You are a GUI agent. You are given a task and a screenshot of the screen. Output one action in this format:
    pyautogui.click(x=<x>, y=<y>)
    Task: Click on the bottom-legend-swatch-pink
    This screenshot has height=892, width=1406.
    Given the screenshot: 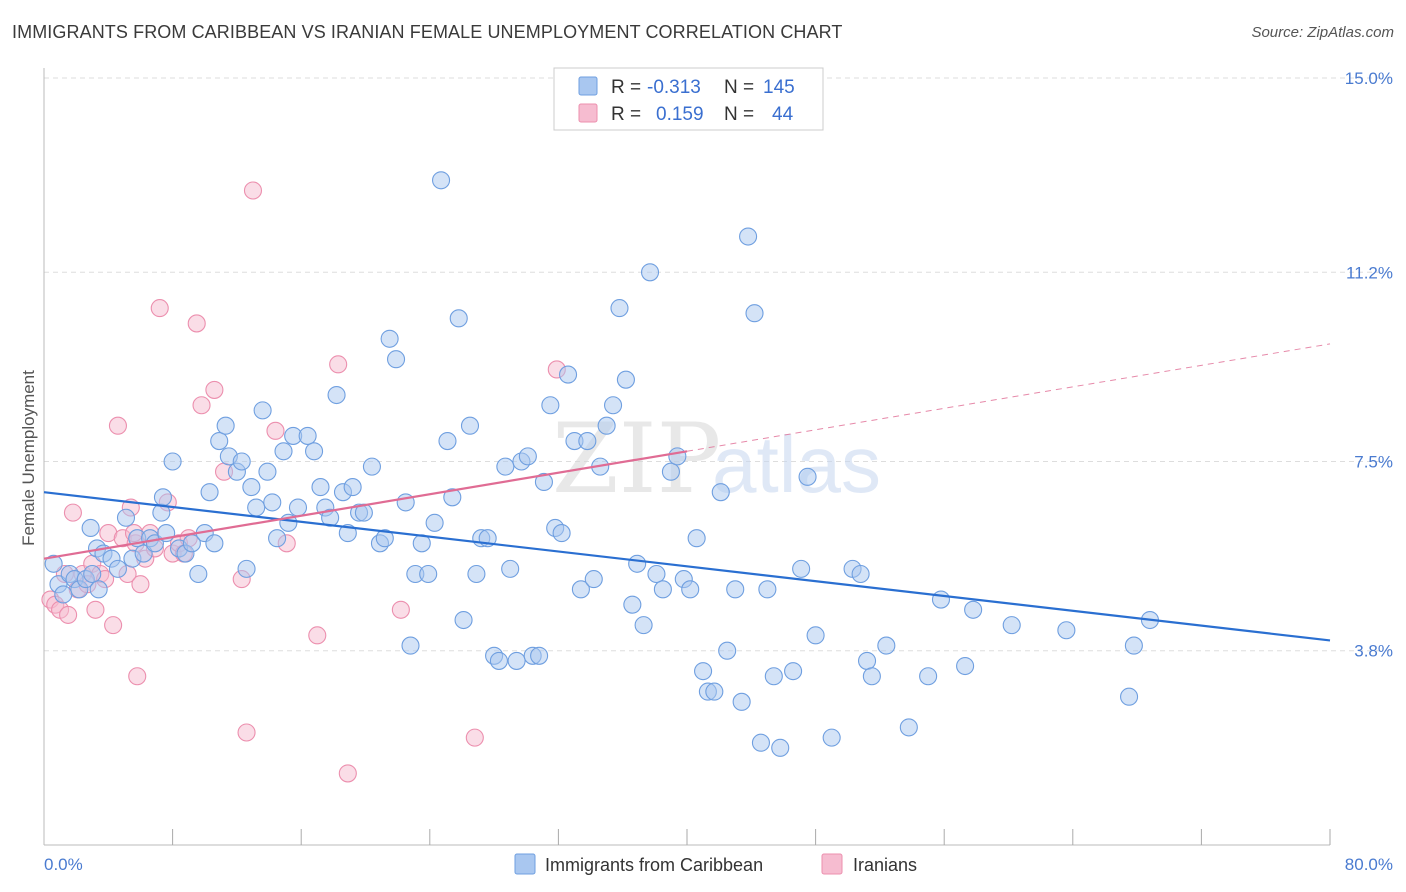 What is the action you would take?
    pyautogui.click(x=832, y=864)
    